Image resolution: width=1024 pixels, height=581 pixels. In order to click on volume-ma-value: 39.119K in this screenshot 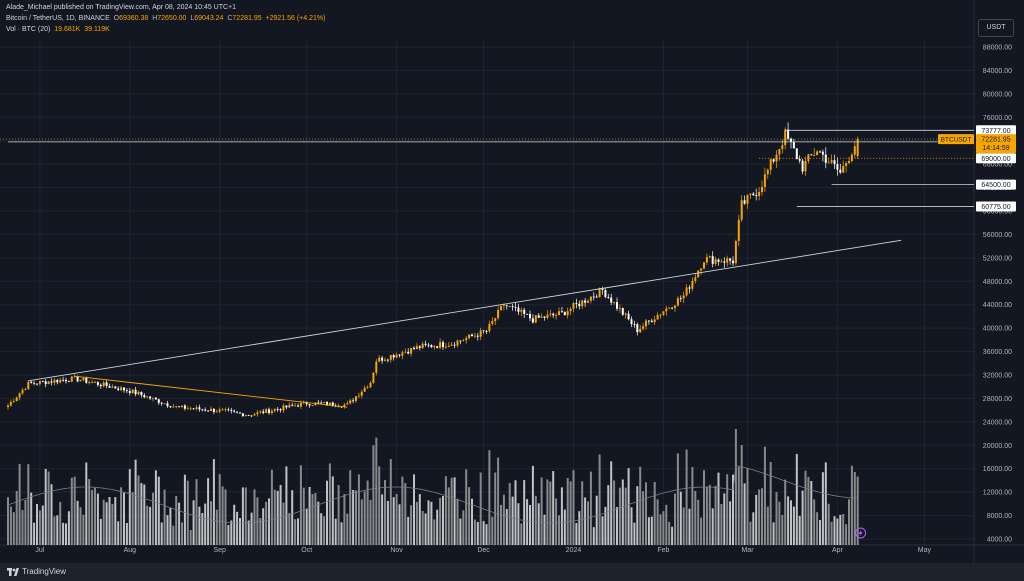, I will do `click(97, 29)`.